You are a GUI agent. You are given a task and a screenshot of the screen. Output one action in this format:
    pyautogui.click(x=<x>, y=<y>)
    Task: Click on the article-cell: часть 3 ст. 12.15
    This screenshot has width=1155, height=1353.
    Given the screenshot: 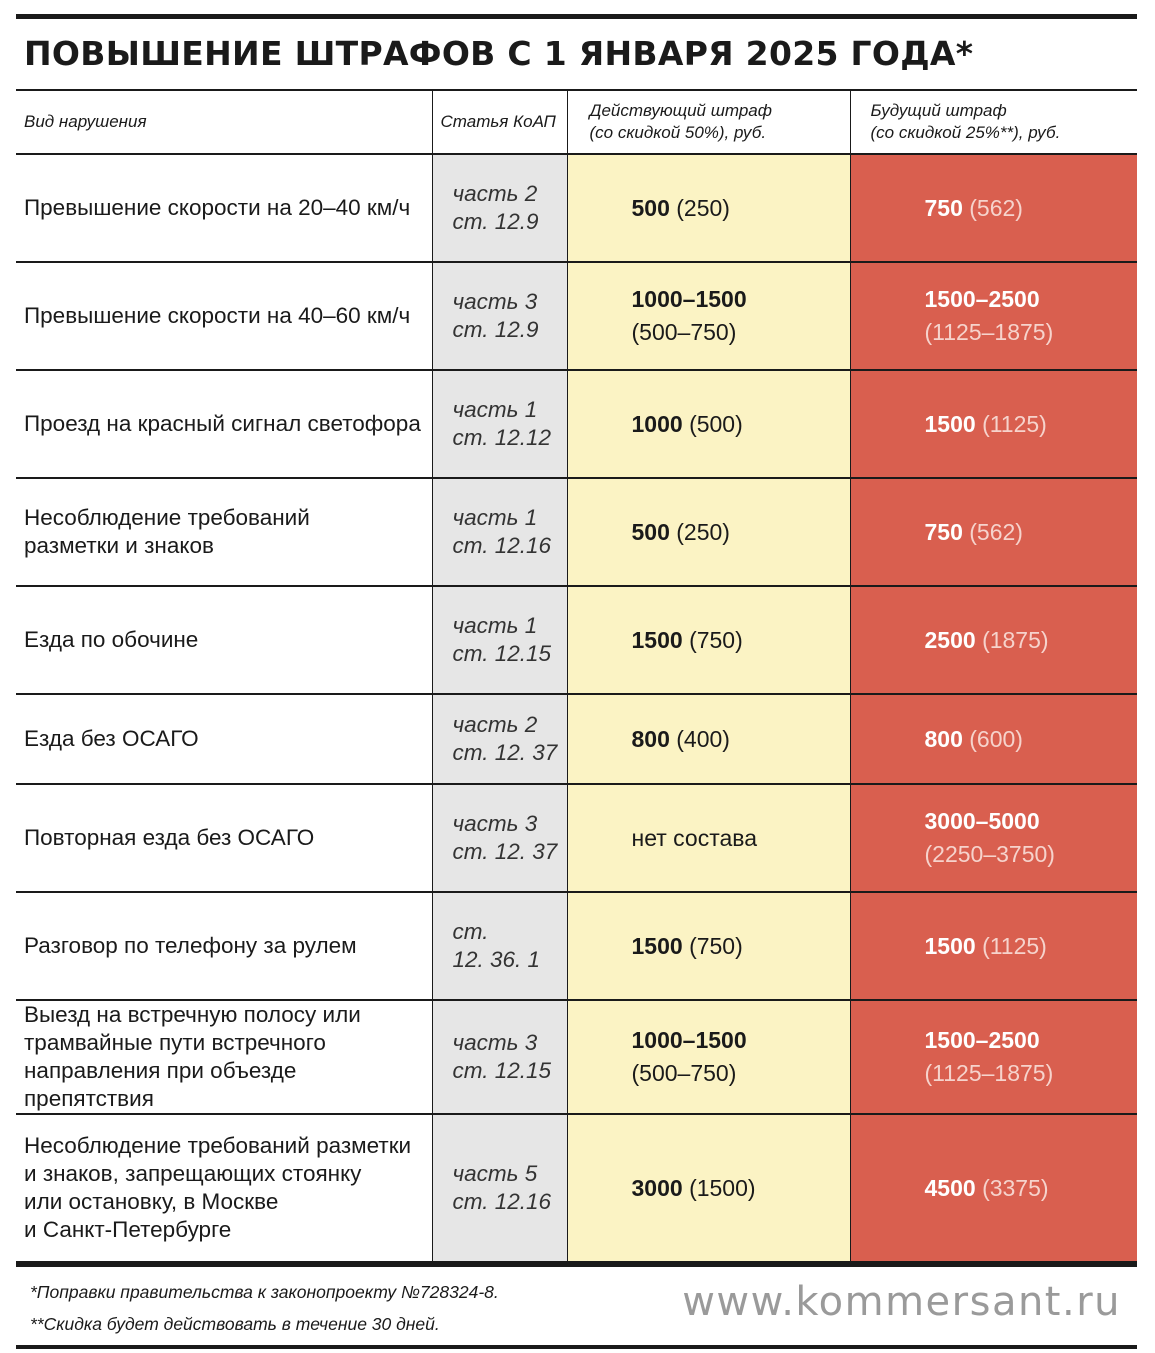 What is the action you would take?
    pyautogui.click(x=499, y=1057)
    